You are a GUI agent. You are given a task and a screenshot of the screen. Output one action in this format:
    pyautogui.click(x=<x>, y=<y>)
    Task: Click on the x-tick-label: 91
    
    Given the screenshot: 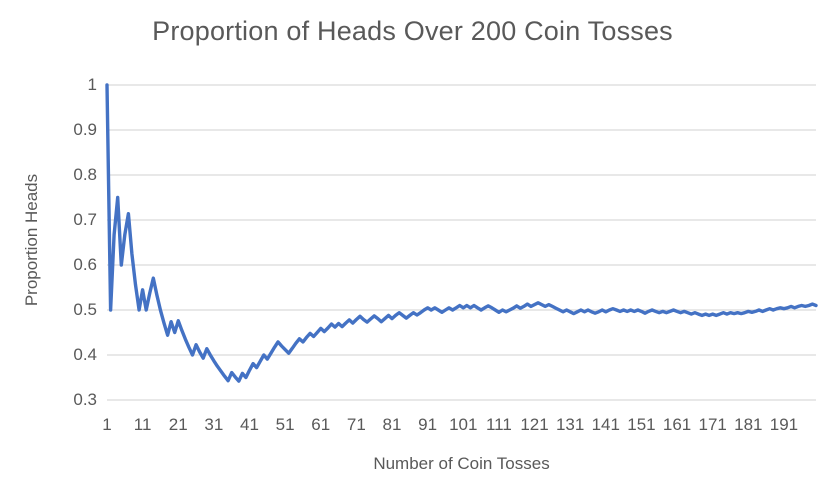 What is the action you would take?
    pyautogui.click(x=428, y=424)
    